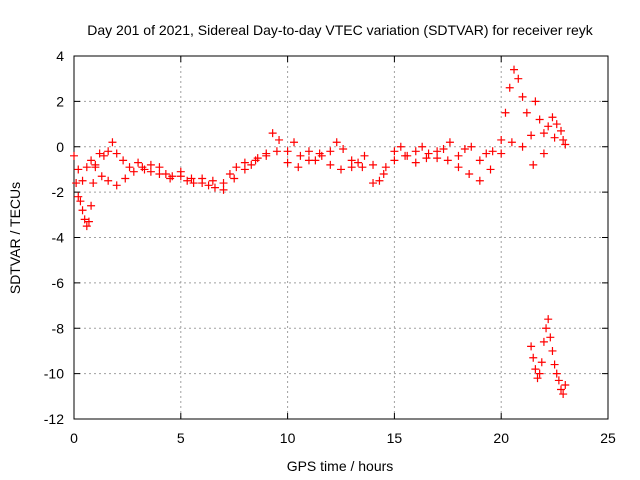 The width and height of the screenshot is (640, 480). What do you see at coordinates (60, 56) in the screenshot?
I see `y-tick-label: 4` at bounding box center [60, 56].